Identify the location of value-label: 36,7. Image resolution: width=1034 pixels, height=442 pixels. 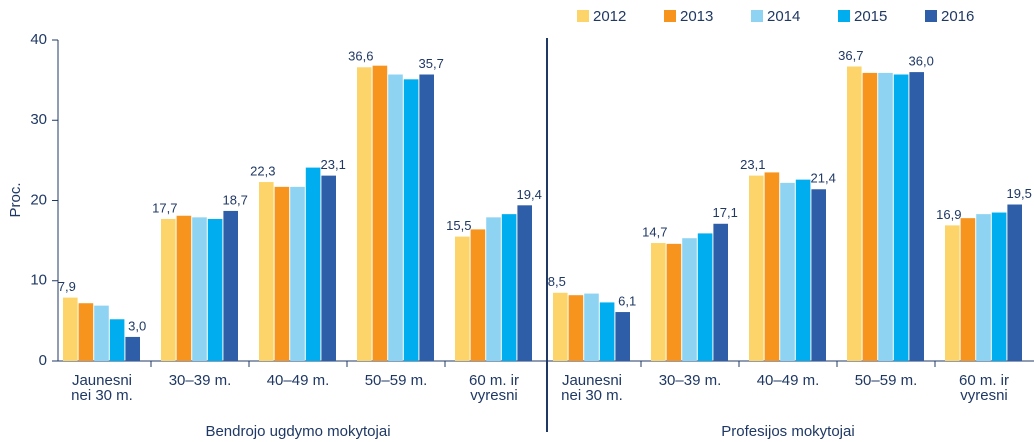
(850, 55).